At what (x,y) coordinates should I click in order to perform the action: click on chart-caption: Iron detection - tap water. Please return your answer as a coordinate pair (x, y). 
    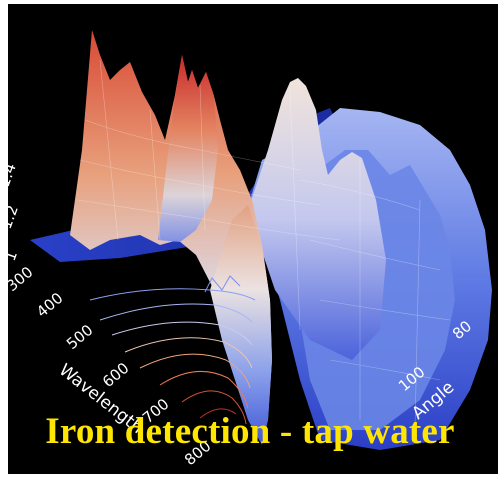
    Looking at the image, I should click on (250, 431).